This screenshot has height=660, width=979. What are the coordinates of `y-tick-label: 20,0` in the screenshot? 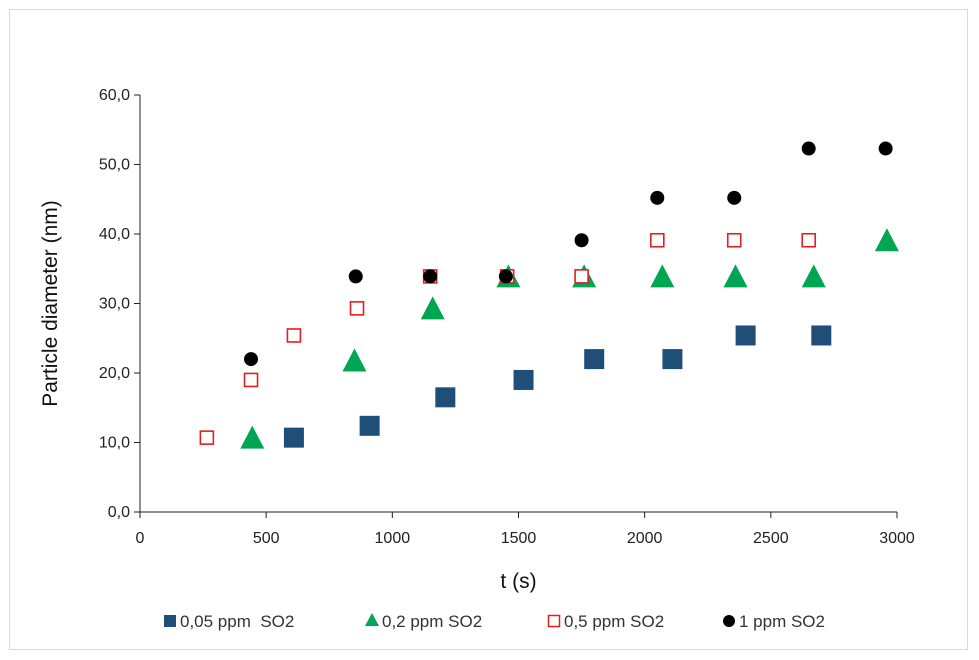 It's located at (114, 373).